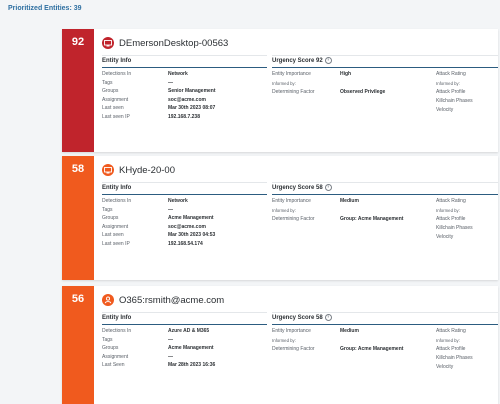 This screenshot has width=500, height=404. I want to click on urgency-score-badge: 92, so click(78, 90).